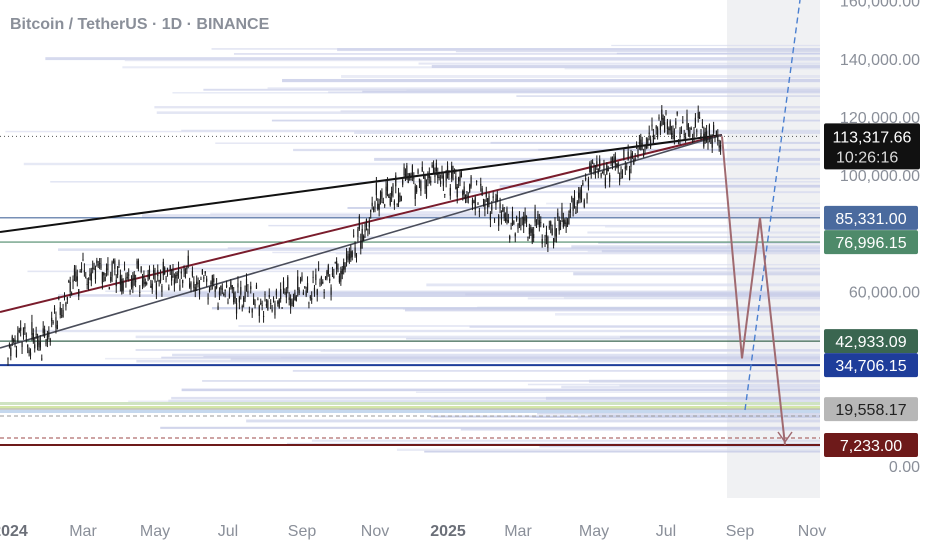  I want to click on price-level-label: 19,558.17, so click(870, 410).